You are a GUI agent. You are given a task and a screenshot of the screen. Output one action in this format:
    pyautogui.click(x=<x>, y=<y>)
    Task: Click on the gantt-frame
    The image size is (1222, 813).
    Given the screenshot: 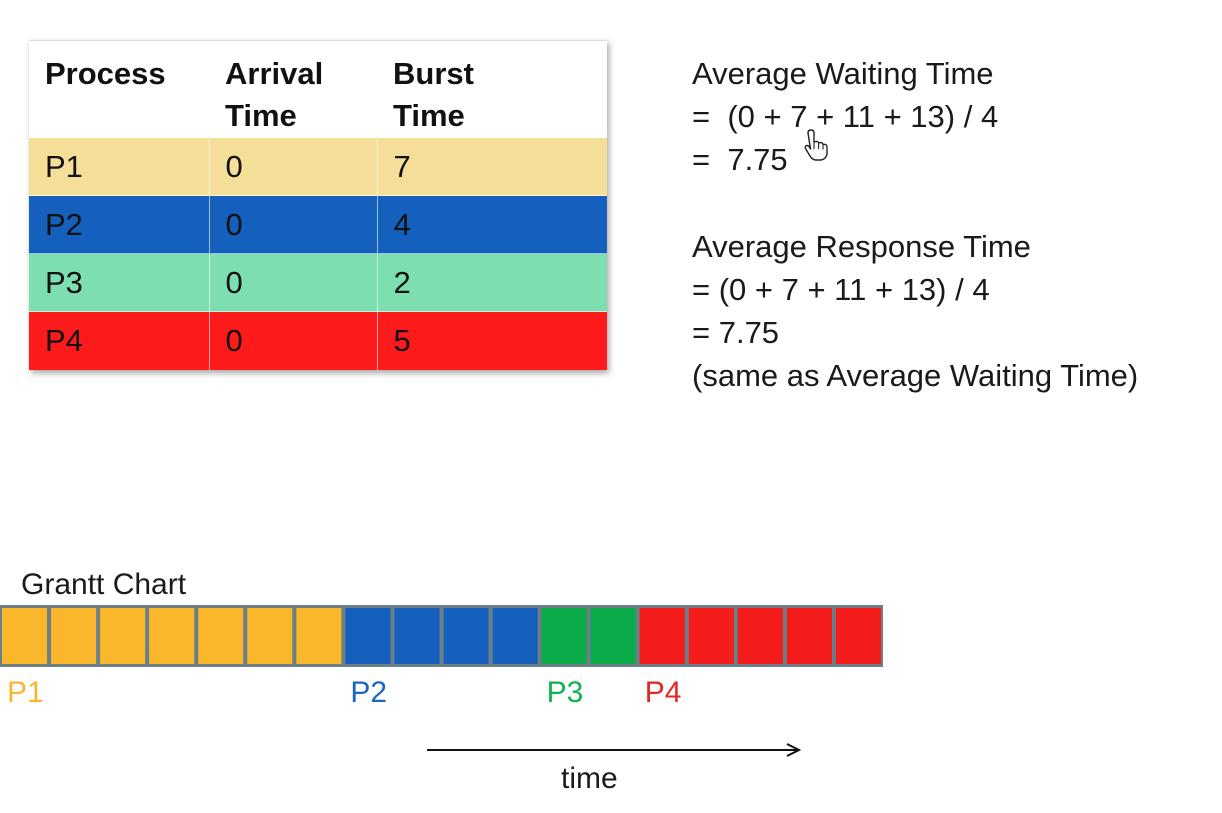 What is the action you would take?
    pyautogui.click(x=441, y=636)
    